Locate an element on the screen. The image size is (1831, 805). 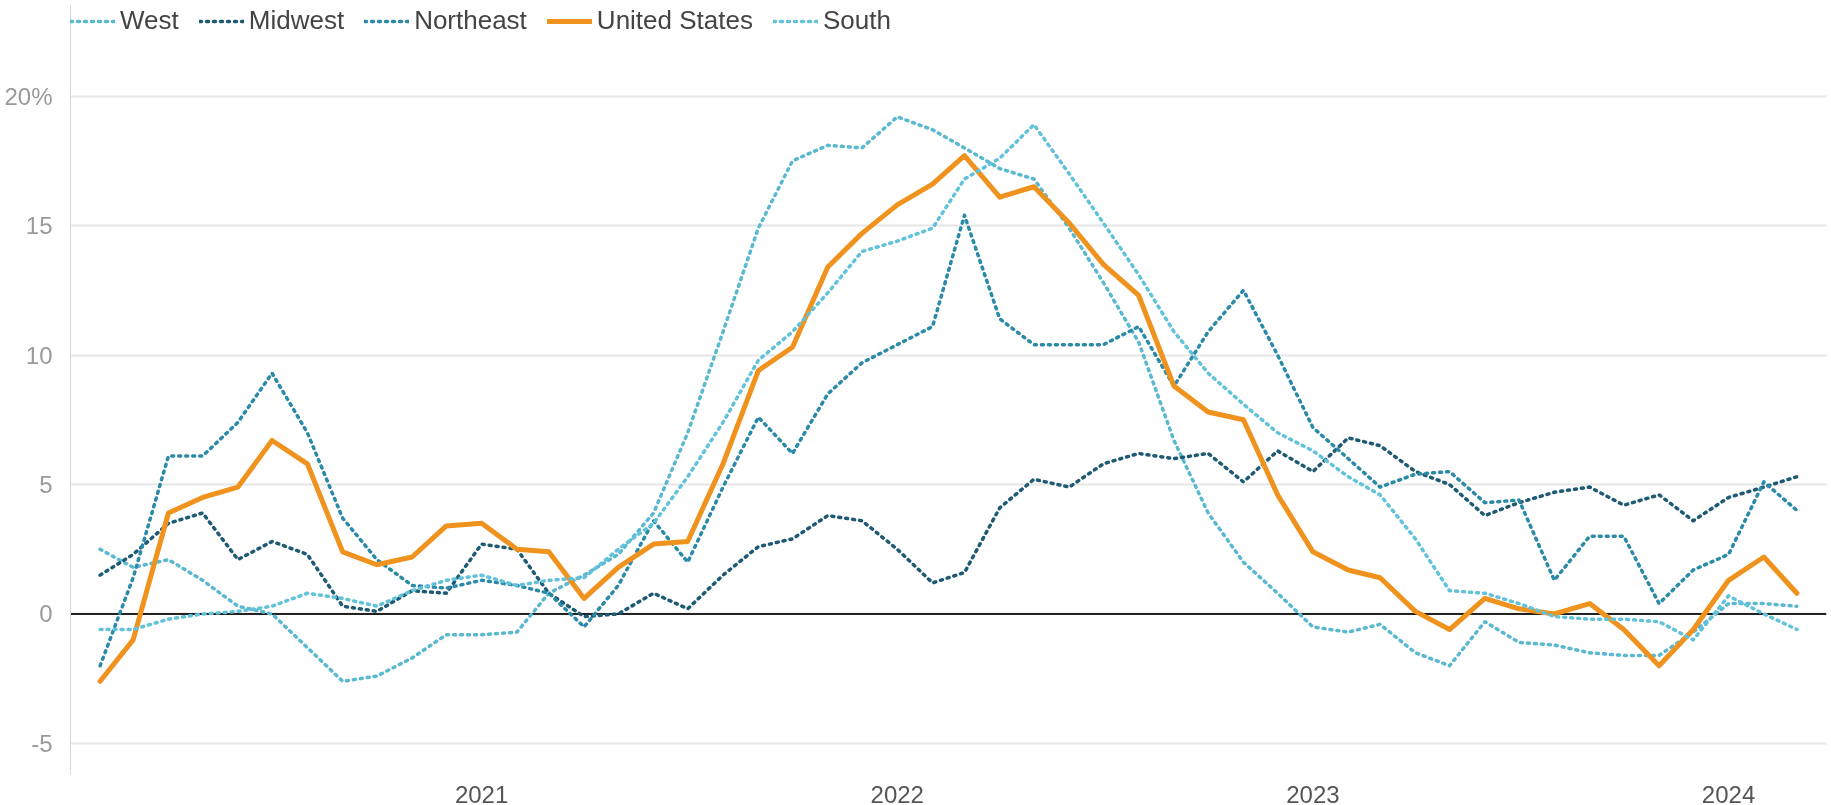
legend-label: South is located at coordinates (856, 20).